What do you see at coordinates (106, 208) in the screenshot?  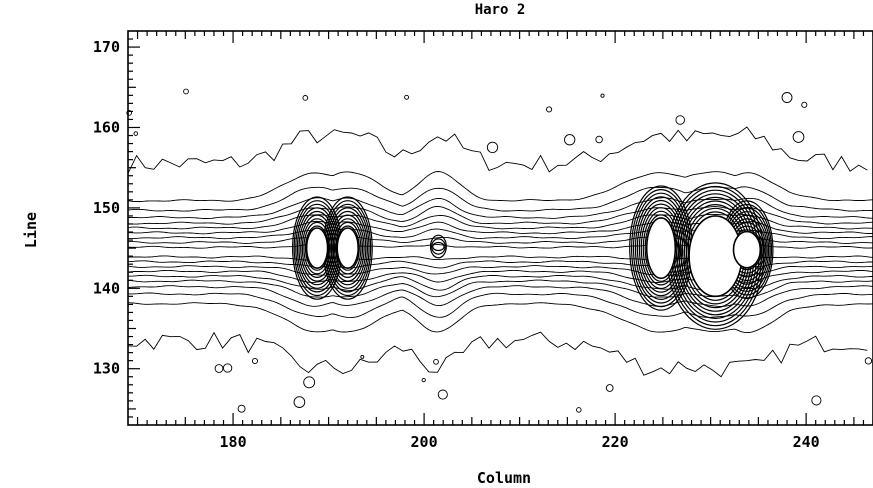 I see `y-tick-label: 150` at bounding box center [106, 208].